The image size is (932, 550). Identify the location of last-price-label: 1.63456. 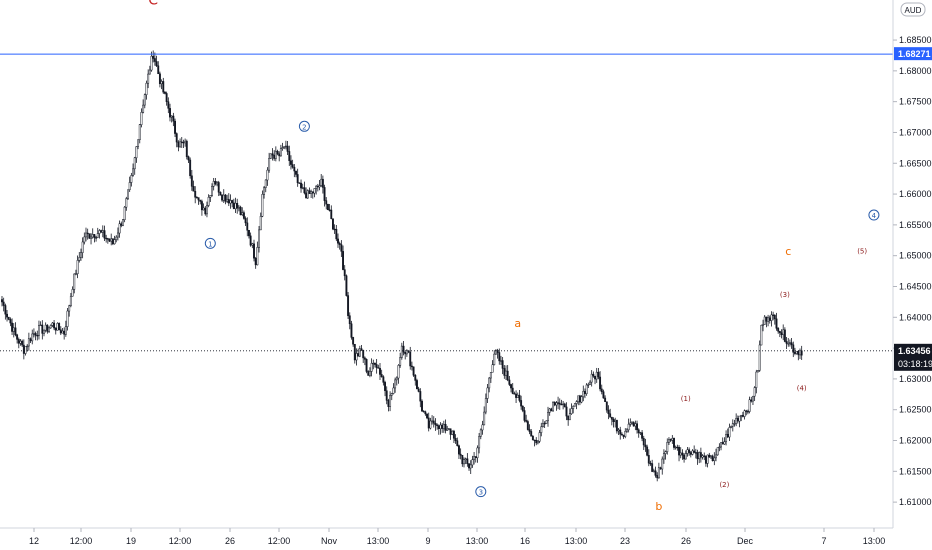
(914, 351).